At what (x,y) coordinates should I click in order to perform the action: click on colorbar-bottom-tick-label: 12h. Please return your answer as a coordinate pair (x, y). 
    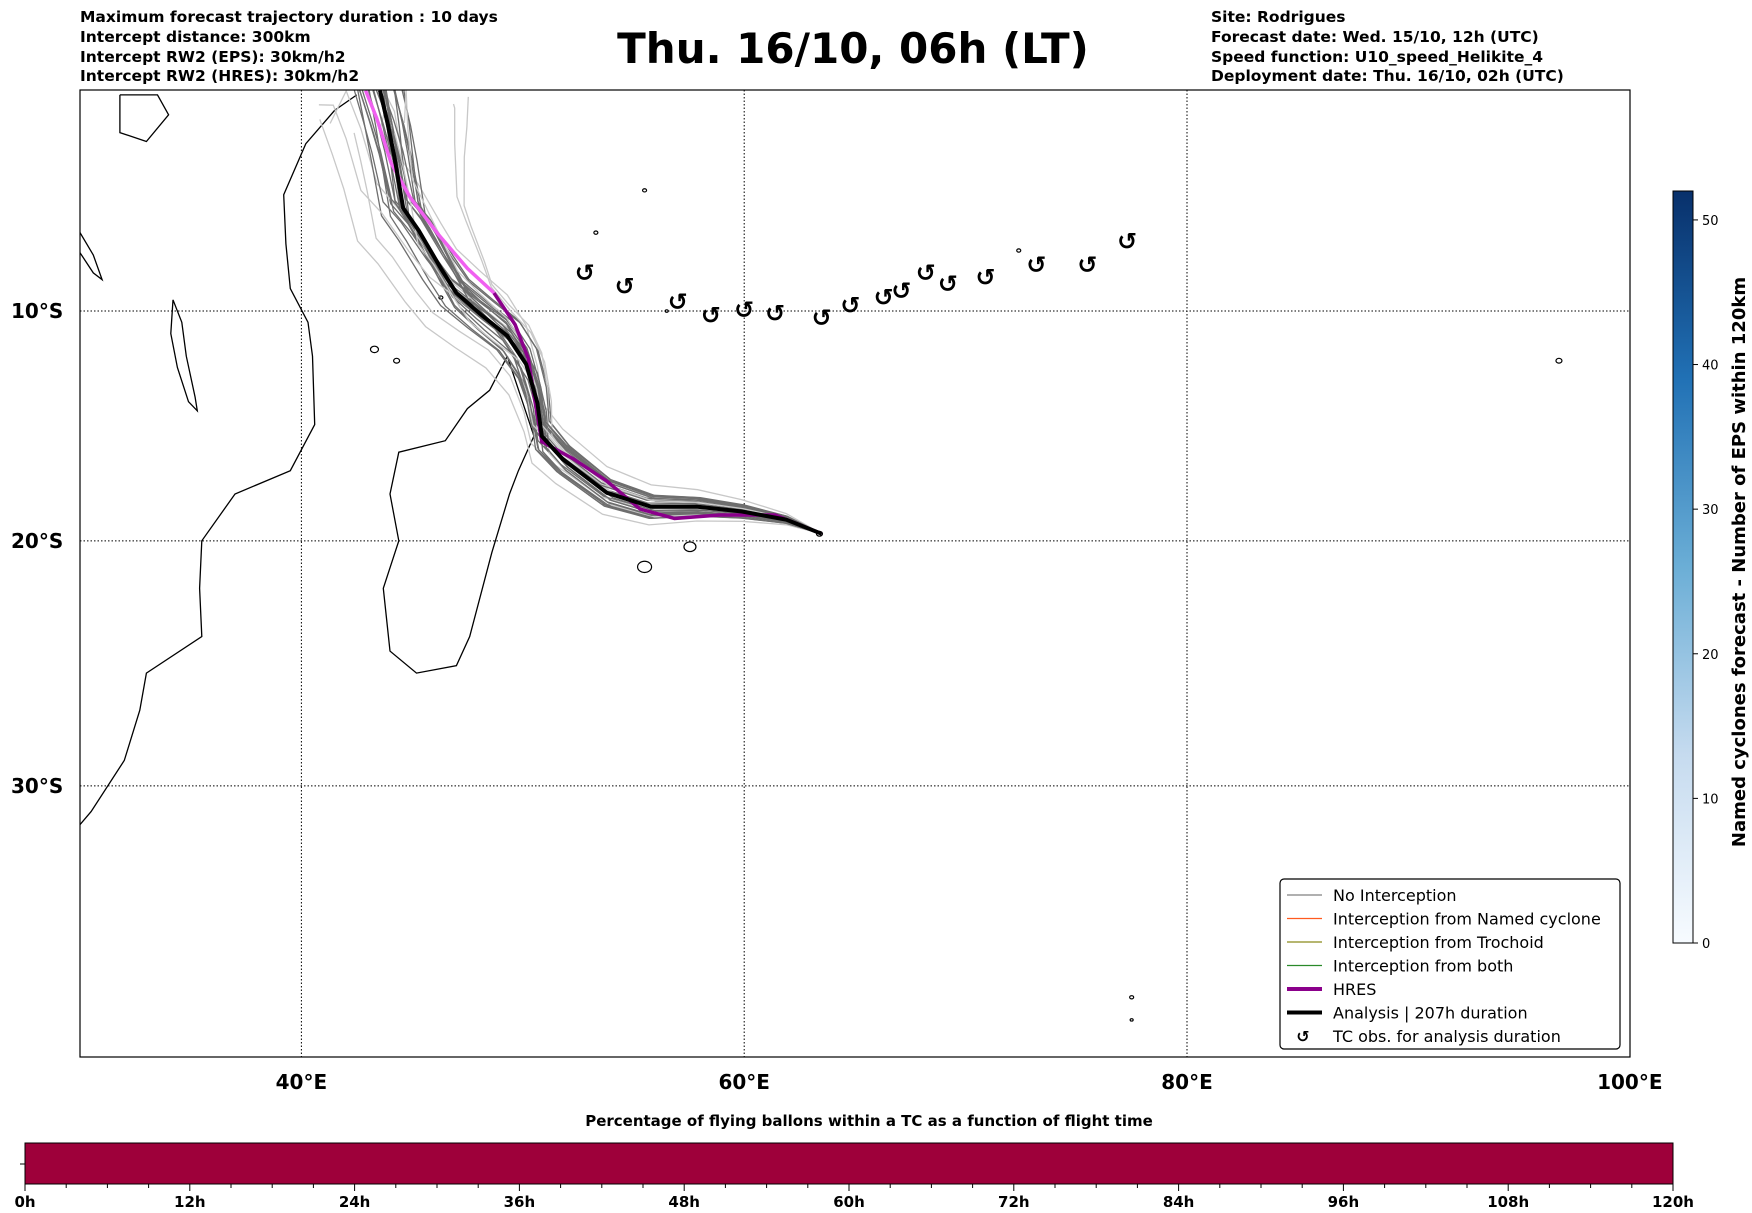
    Looking at the image, I should click on (190, 1202).